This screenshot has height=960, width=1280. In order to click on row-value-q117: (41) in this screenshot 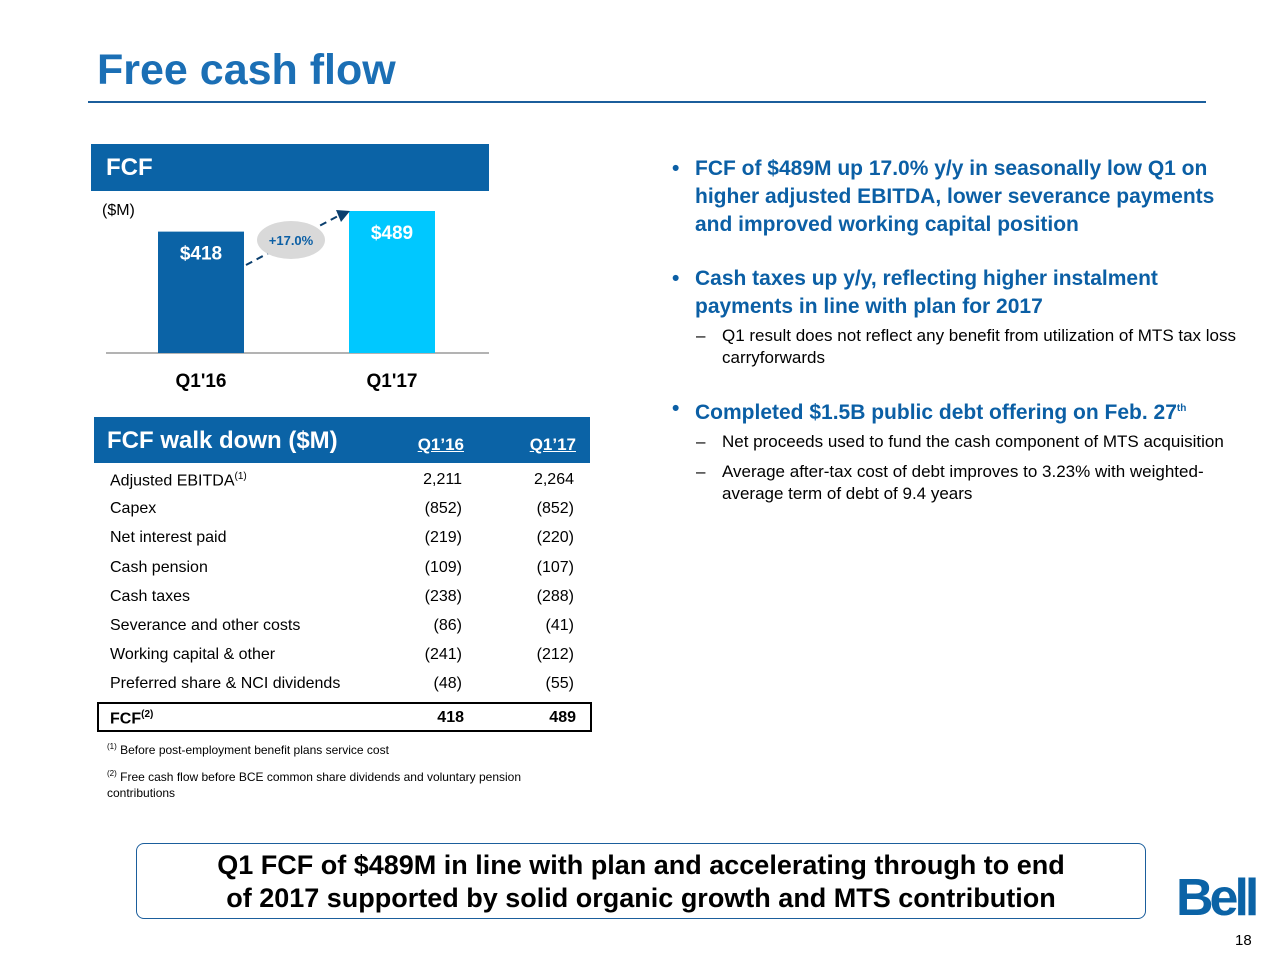, I will do `click(559, 625)`.